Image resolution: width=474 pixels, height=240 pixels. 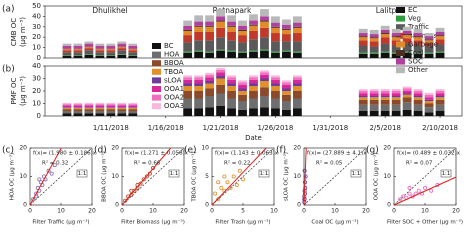 What do you see at coordinates (247, 154) in the screenshot?
I see `fit-label: f(x)= (1.143 ± 0.063)x` at bounding box center [247, 154].